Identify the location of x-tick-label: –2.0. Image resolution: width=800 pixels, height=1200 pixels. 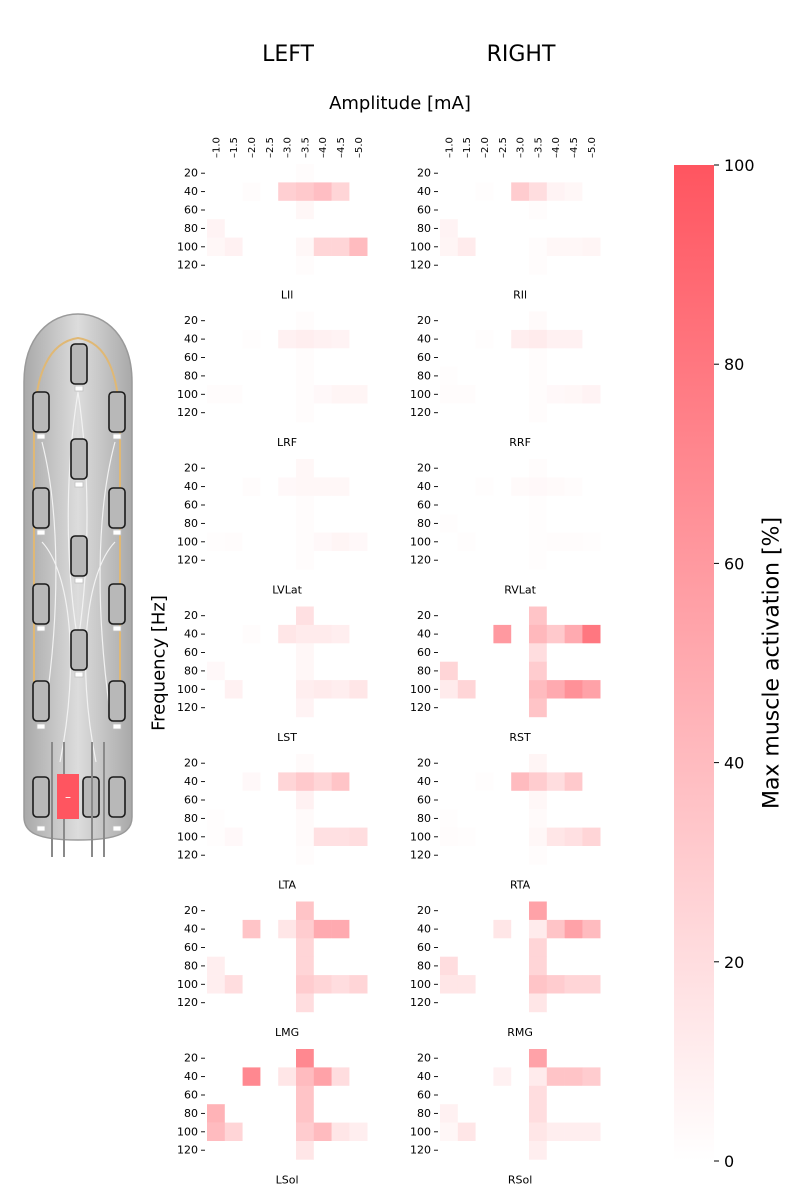
(485, 147).